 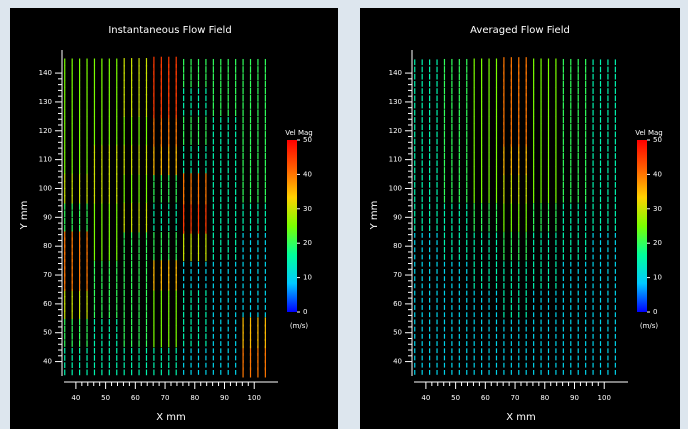 What do you see at coordinates (169, 30) in the screenshot?
I see `chart-title: Instantaneous Flow Field` at bounding box center [169, 30].